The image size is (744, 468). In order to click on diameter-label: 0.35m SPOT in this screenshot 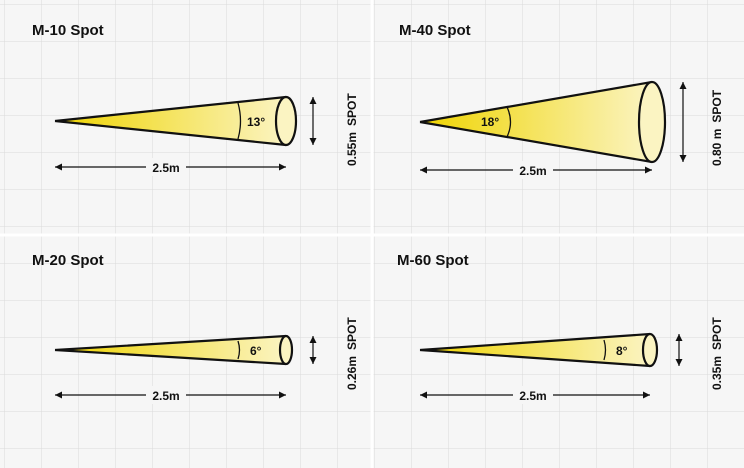, I will do `click(717, 353)`.